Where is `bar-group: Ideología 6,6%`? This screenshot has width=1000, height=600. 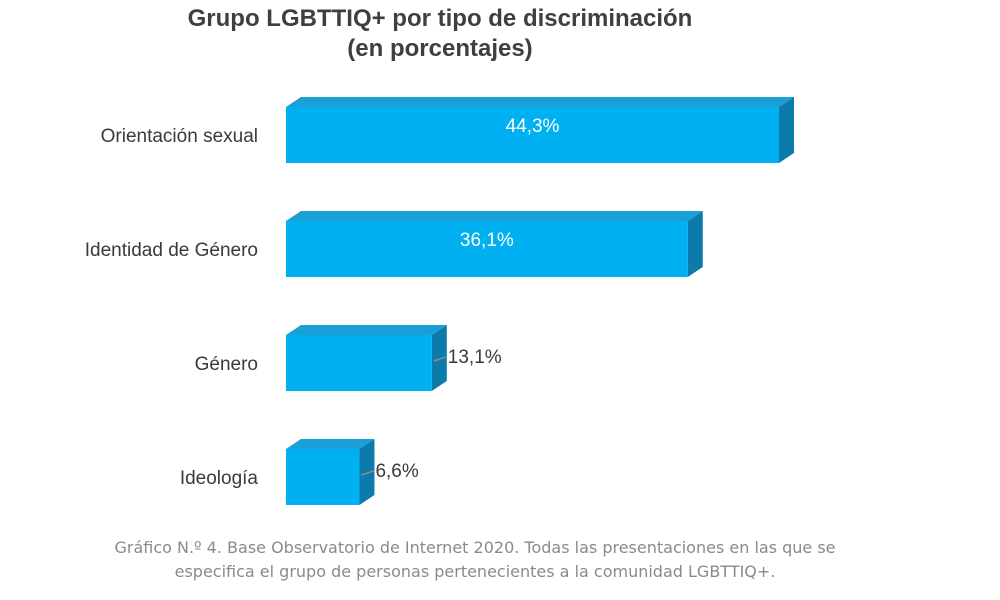 bar-group: Ideología 6,6% is located at coordinates (299, 472).